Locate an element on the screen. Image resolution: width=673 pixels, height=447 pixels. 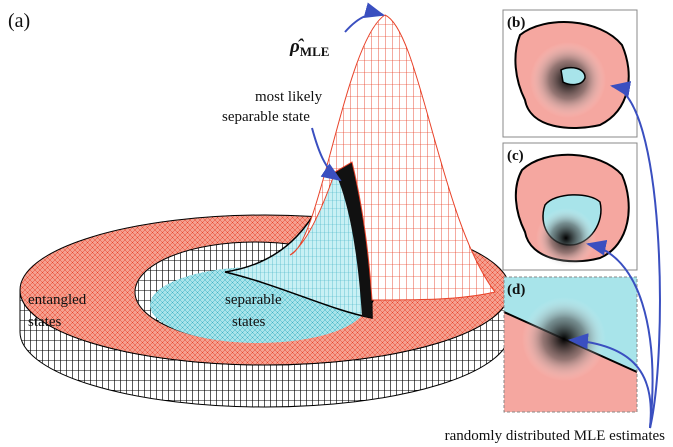
estimator-symbol: ρ̂MLE is located at coordinates (309, 47).